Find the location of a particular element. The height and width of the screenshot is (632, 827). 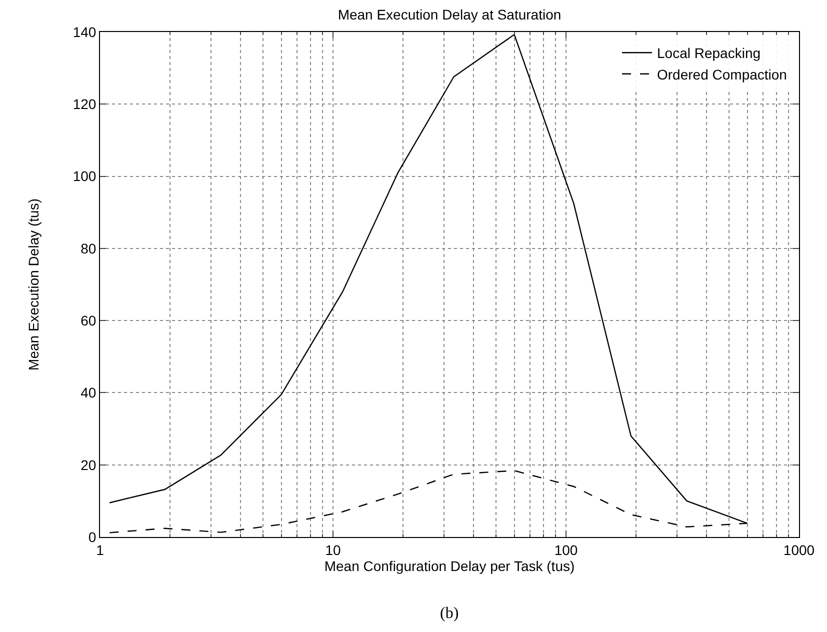

legend-label: Local Repacking is located at coordinates (709, 53).